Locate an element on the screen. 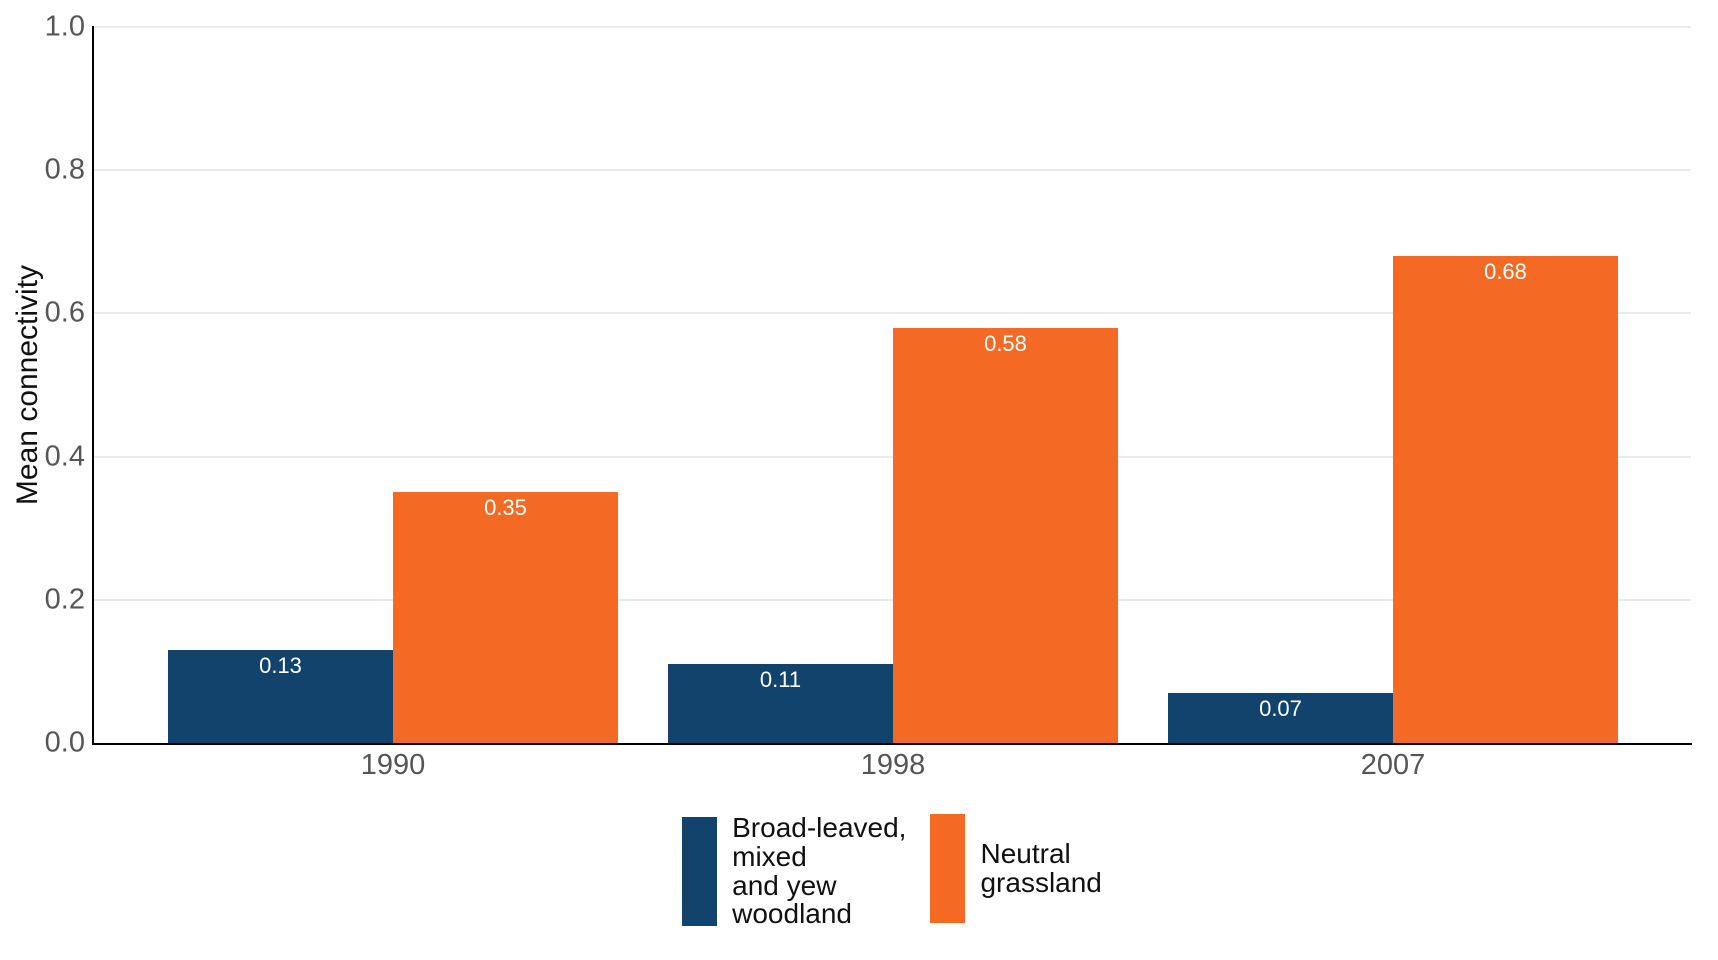 This screenshot has width=1718, height=960. bar-1990-series0: 0.13 is located at coordinates (280, 696).